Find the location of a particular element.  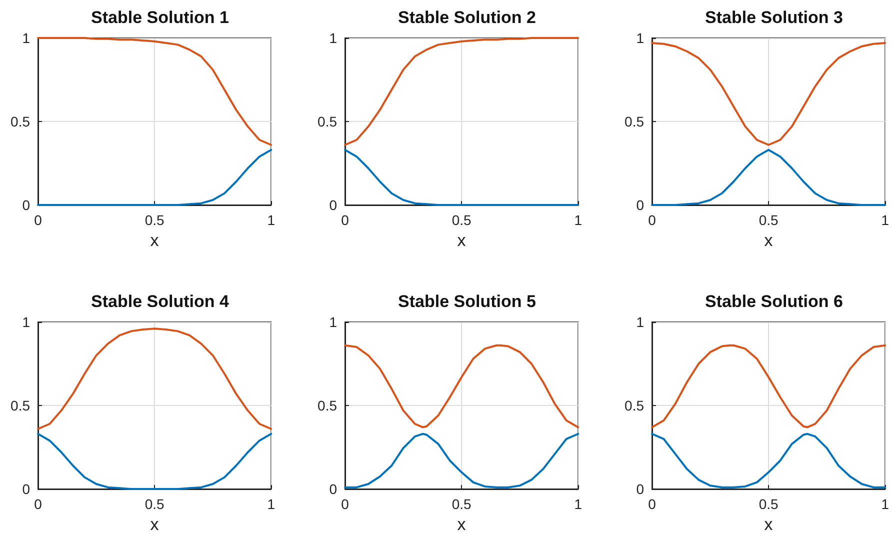

chart-title: Stable Solution 5 is located at coordinates (467, 301).